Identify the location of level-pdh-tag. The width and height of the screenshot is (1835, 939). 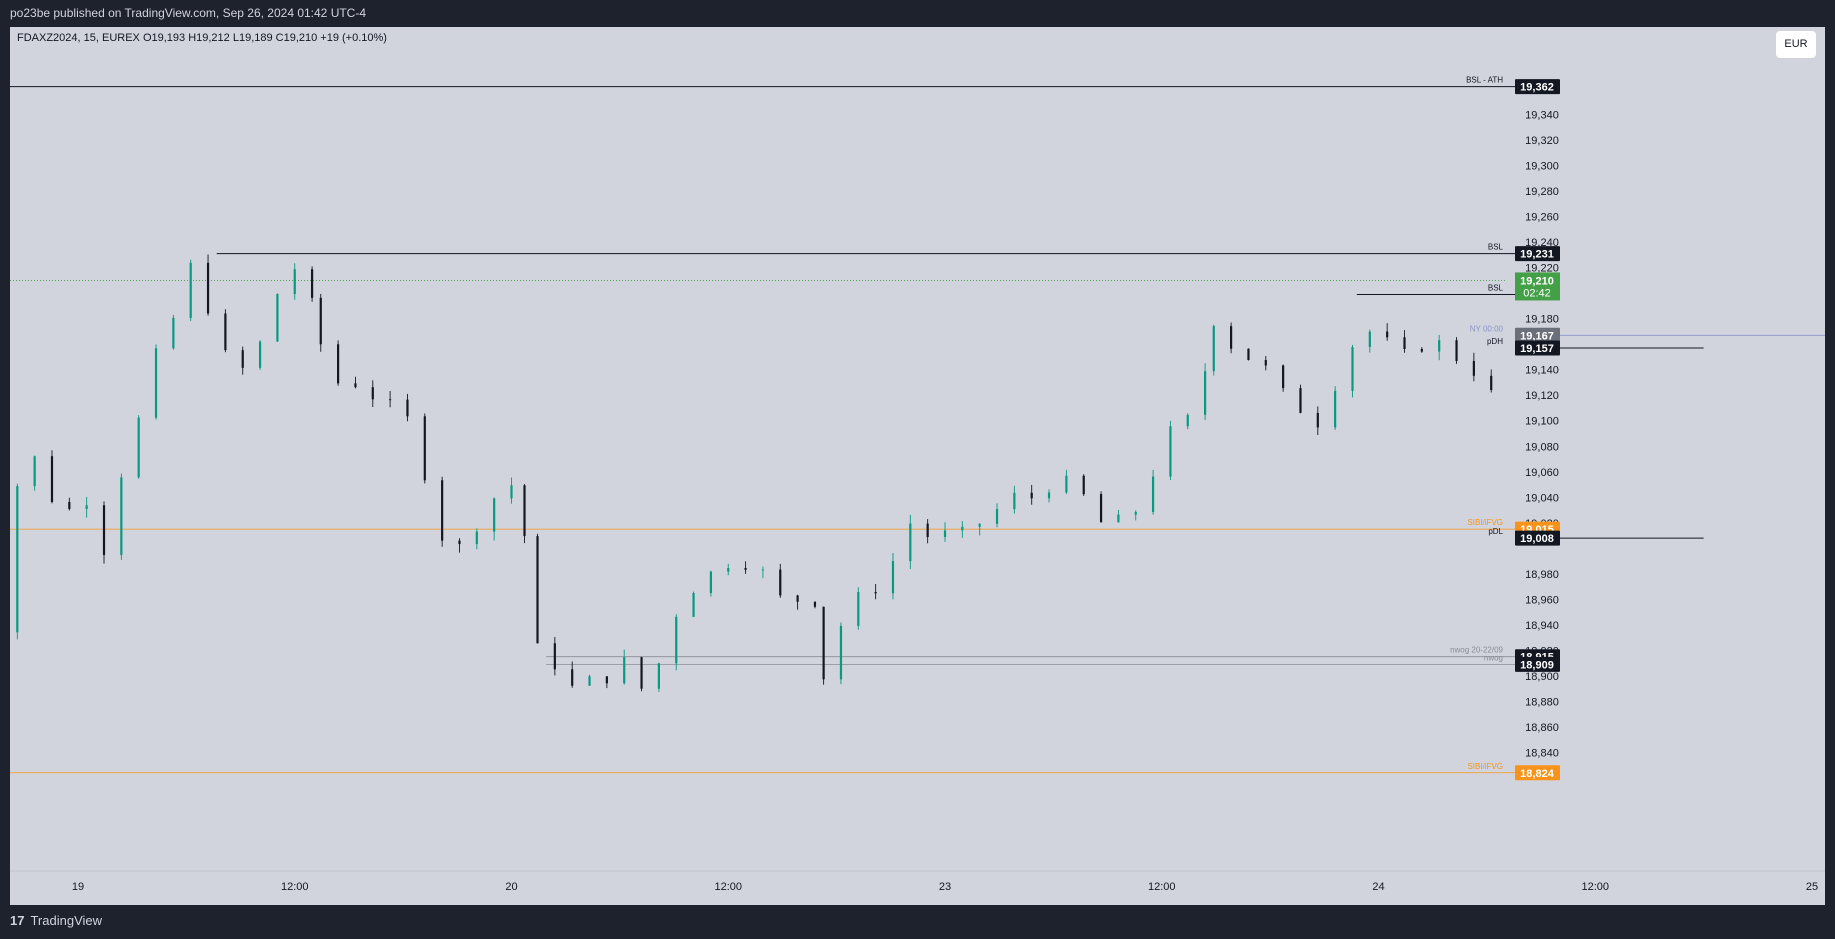
(1537, 348).